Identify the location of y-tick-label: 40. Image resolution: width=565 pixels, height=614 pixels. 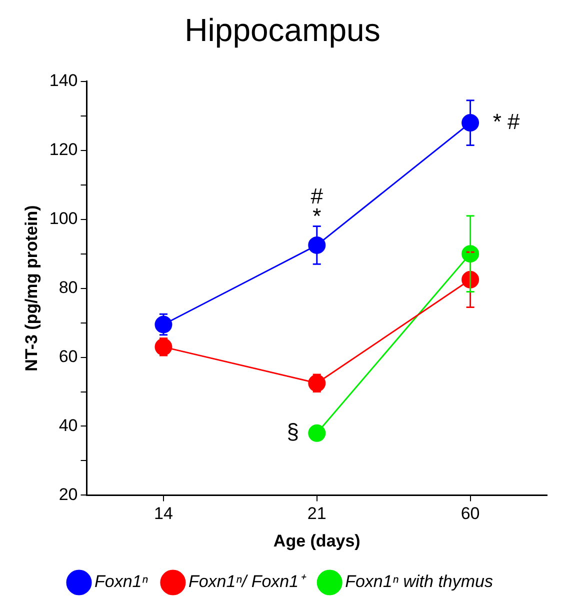
(68, 425).